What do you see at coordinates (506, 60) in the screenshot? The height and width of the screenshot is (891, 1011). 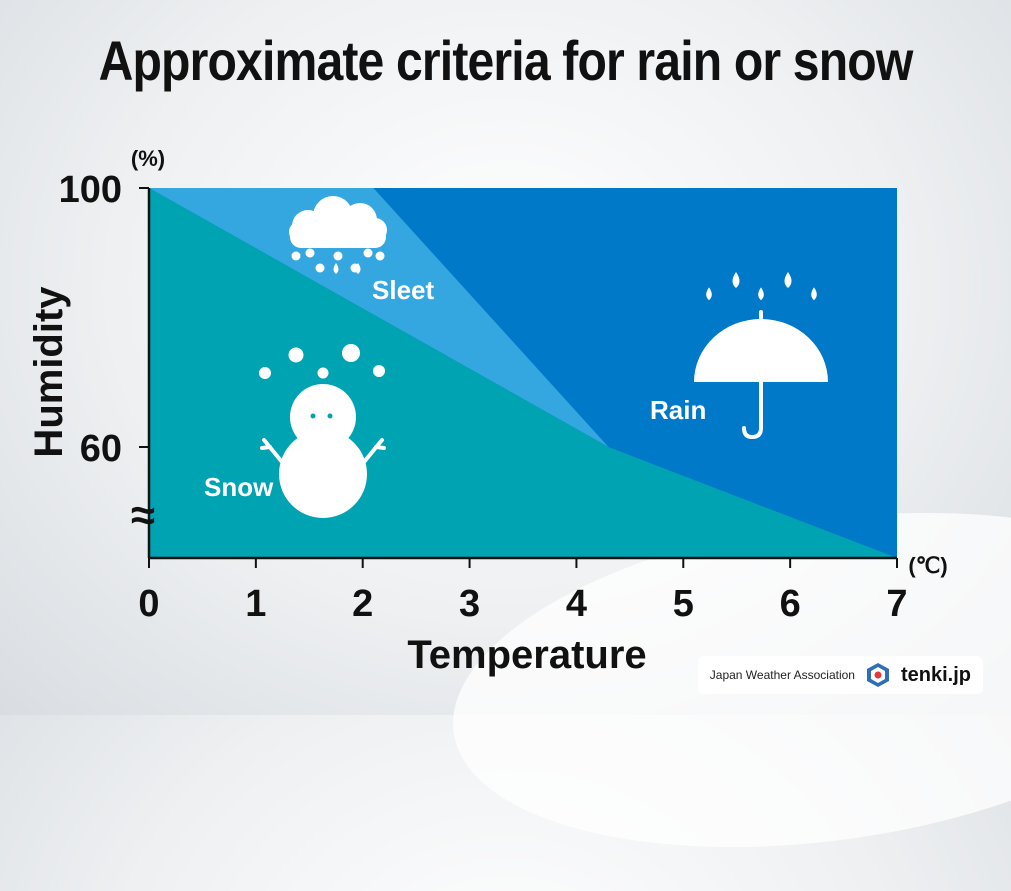 I see `chart-title: Approximate criteria for rain or snow` at bounding box center [506, 60].